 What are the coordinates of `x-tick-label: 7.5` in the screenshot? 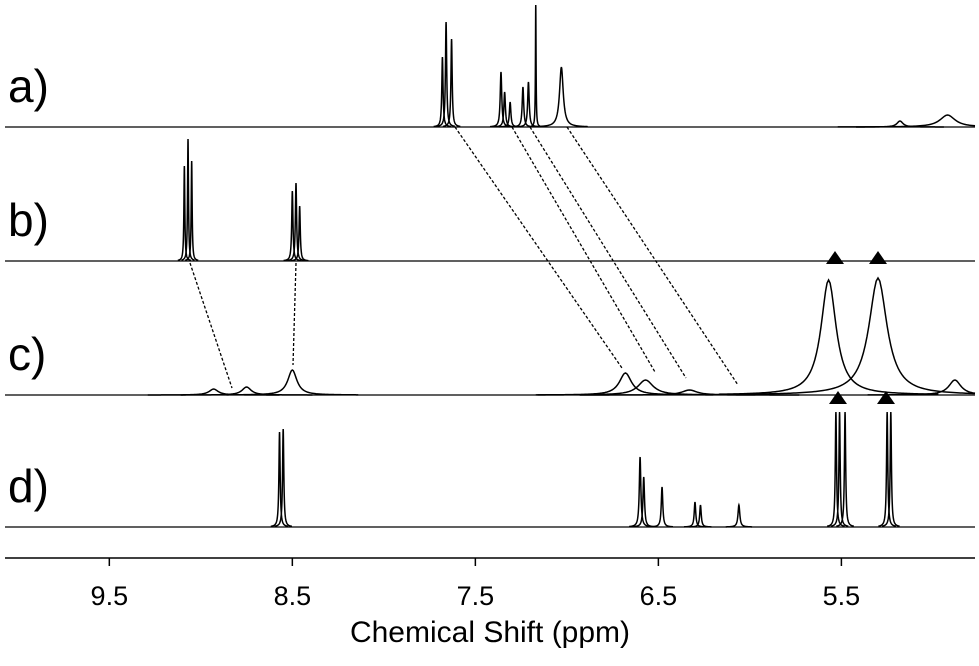 It's located at (476, 596).